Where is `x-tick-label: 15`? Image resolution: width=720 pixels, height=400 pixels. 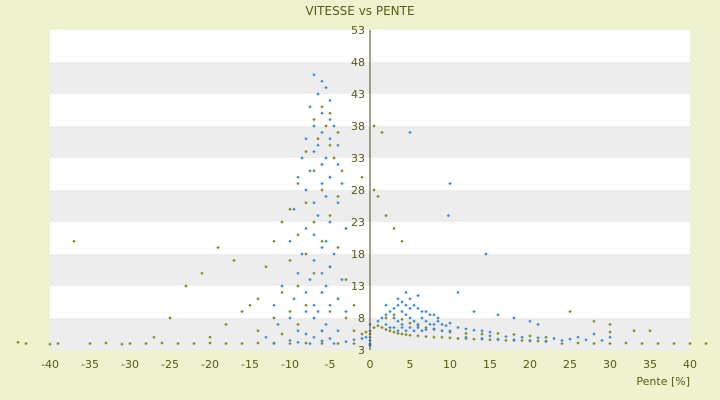 x-tick-label: 15 is located at coordinates (490, 364).